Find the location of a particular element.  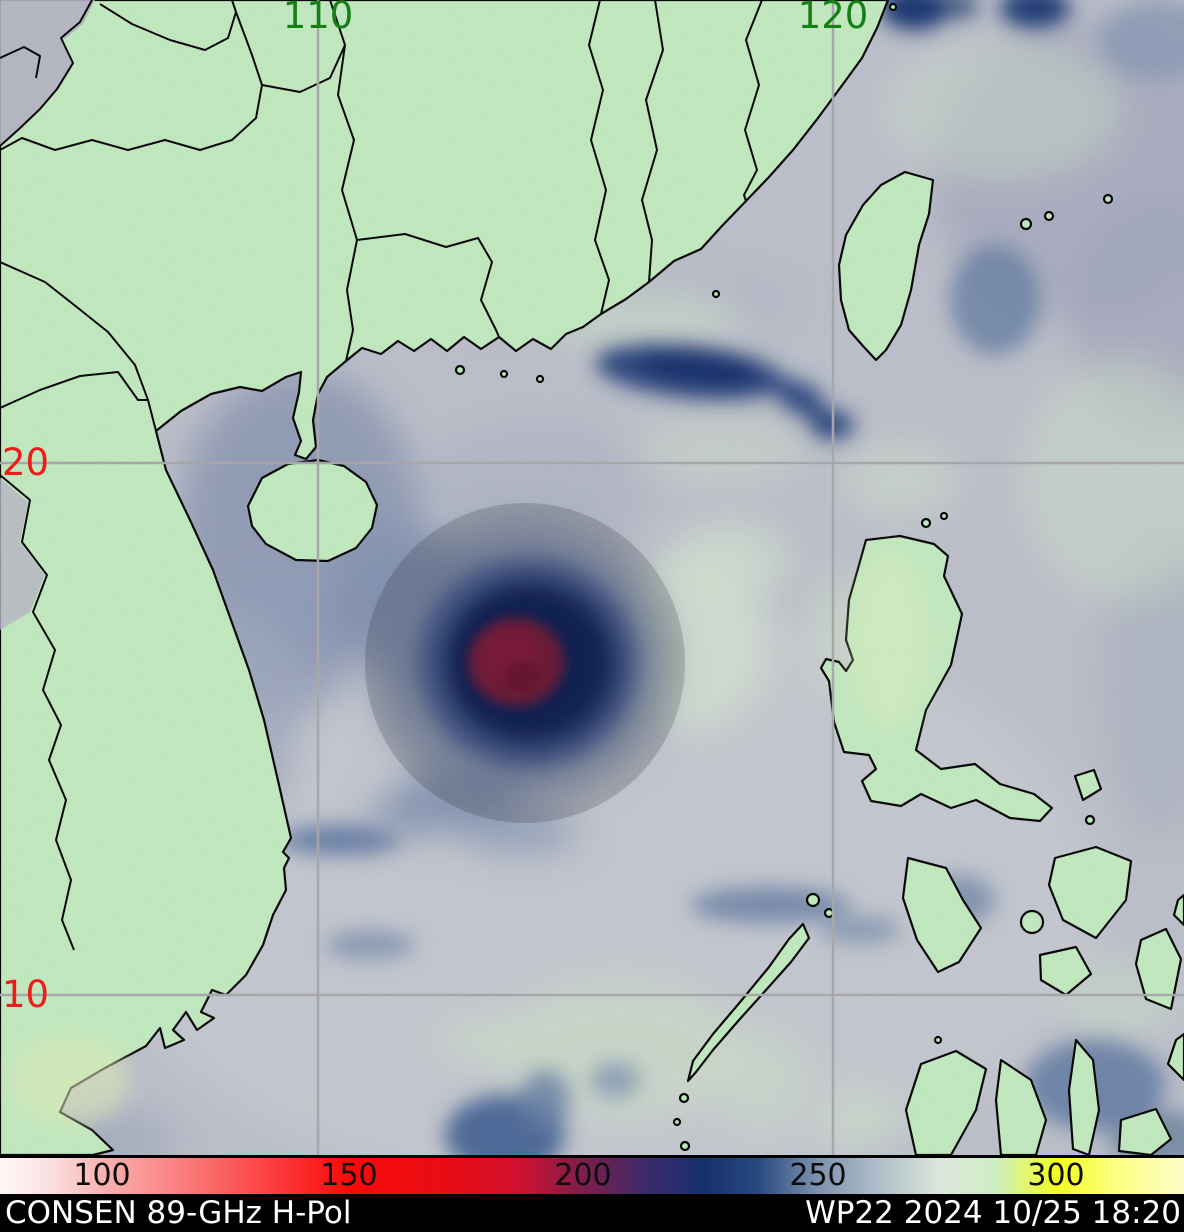

colorbar: 100 150 200 250 300 is located at coordinates (592, 1174).